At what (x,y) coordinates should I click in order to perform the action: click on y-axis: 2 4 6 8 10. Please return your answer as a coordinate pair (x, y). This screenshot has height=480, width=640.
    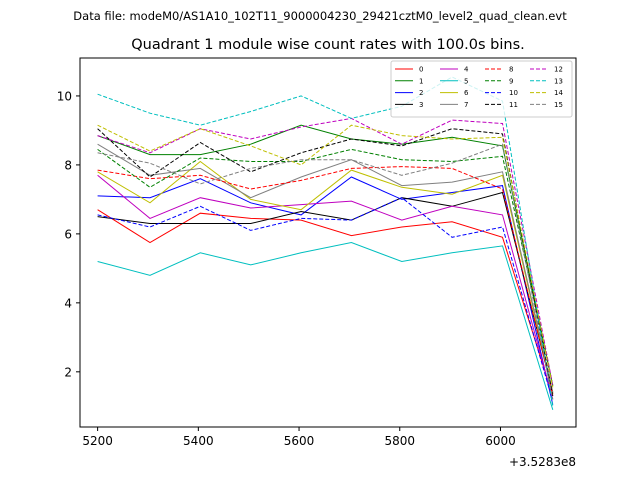
    Looking at the image, I should click on (68, 234).